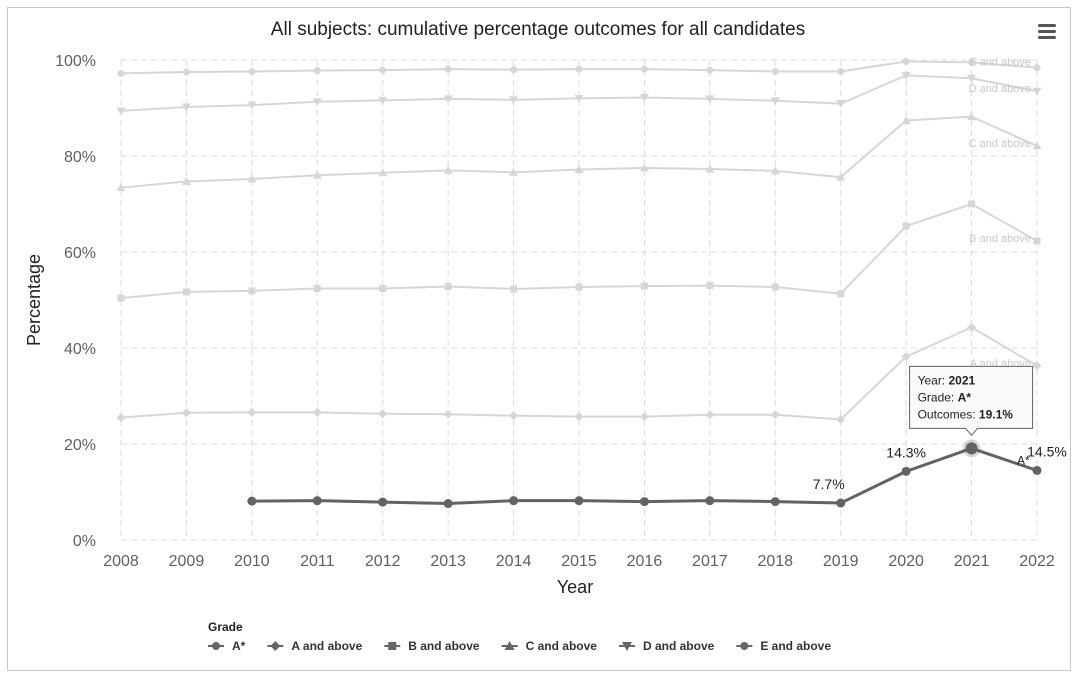 The height and width of the screenshot is (679, 1080). What do you see at coordinates (783, 646) in the screenshot?
I see `legend-item-e-and-above: E and above` at bounding box center [783, 646].